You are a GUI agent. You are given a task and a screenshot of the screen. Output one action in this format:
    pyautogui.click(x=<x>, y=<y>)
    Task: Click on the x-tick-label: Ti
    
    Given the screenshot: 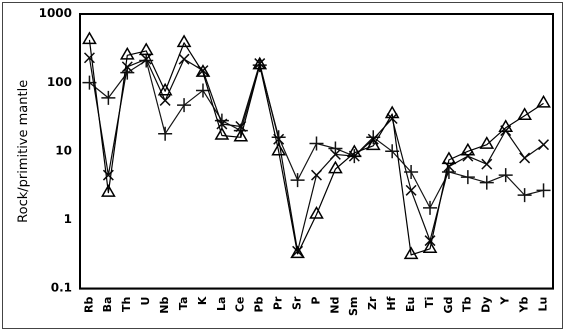 What is the action you would take?
    pyautogui.click(x=429, y=302)
    